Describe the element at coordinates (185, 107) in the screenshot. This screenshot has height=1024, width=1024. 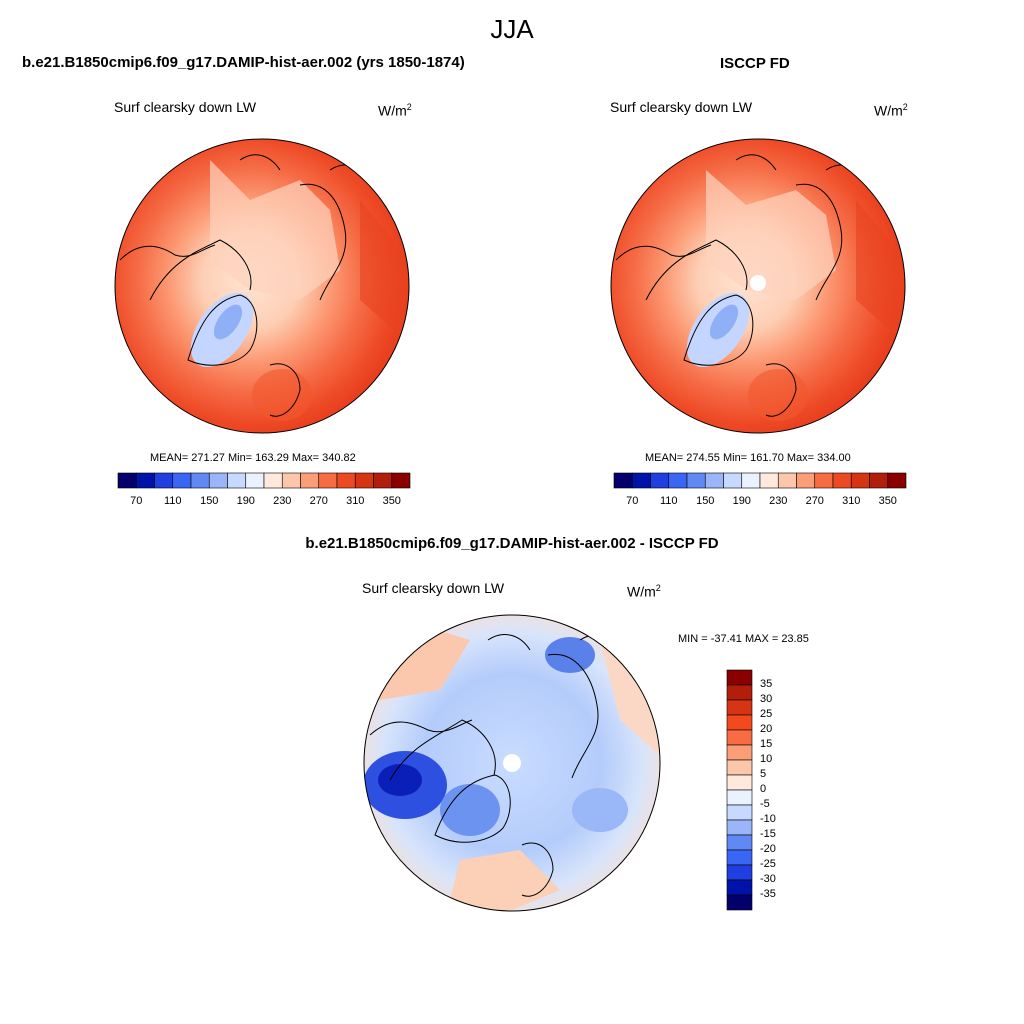
I see `model-variable-label: Surf clearsky down LW` at that location.